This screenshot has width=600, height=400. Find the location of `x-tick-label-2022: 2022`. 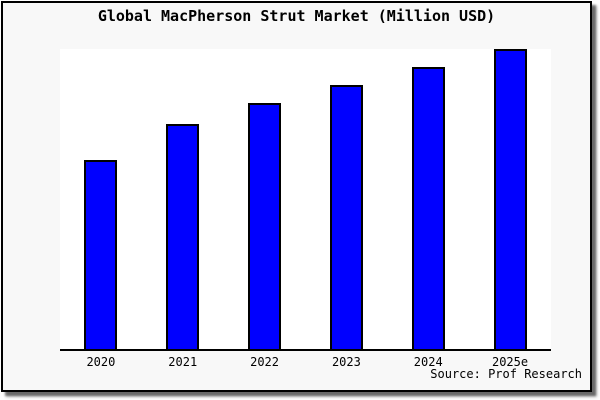

x-tick-label-2022: 2022 is located at coordinates (265, 362).